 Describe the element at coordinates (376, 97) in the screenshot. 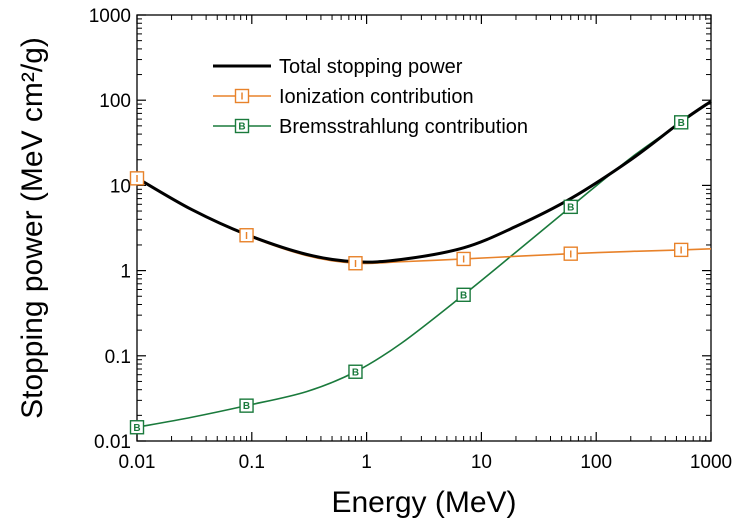

I see `legend-label: Ionization contribution` at that location.